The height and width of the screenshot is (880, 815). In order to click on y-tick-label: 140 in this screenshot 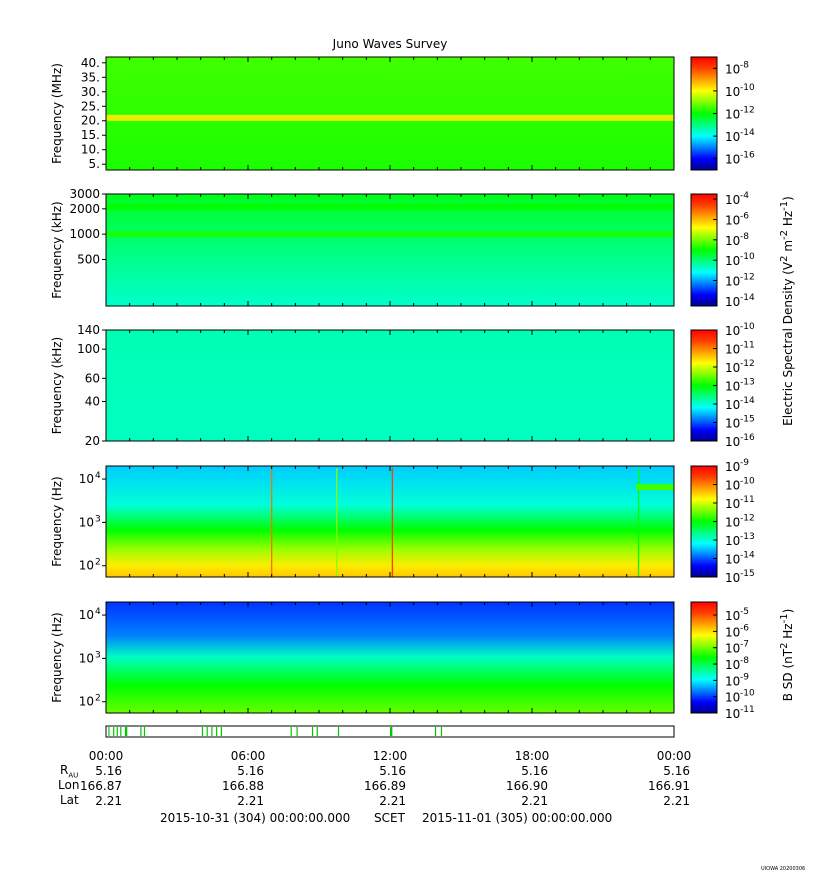, I will do `click(88, 330)`.